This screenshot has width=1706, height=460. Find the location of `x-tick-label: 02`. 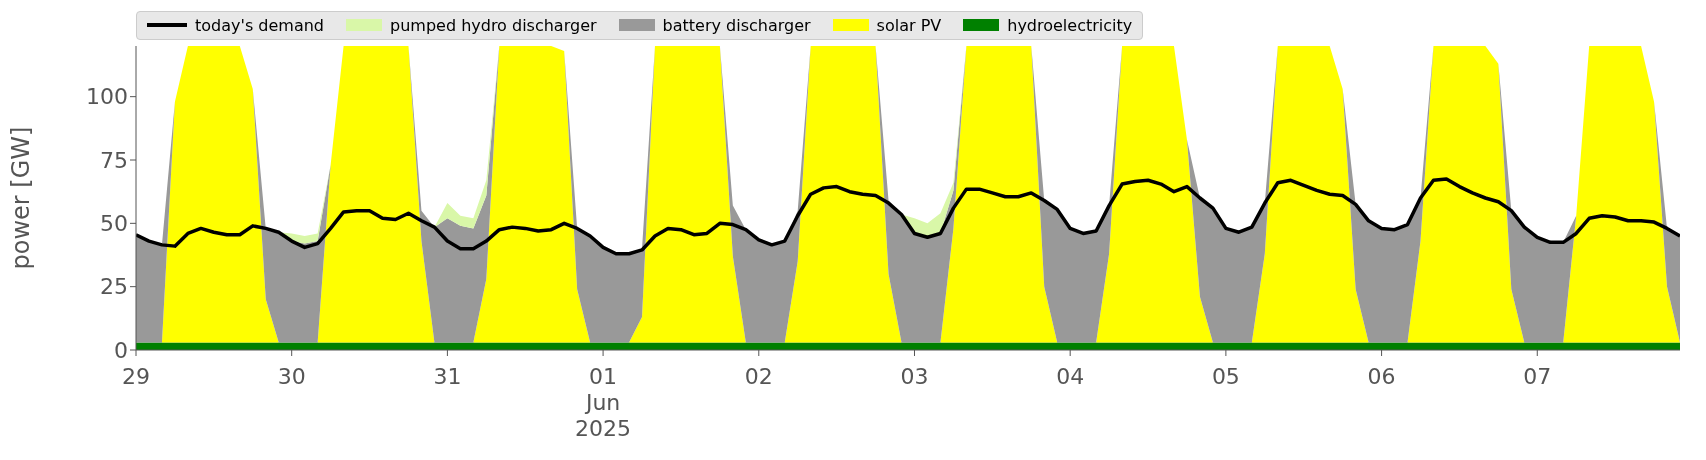

x-tick-label: 02 is located at coordinates (758, 376).